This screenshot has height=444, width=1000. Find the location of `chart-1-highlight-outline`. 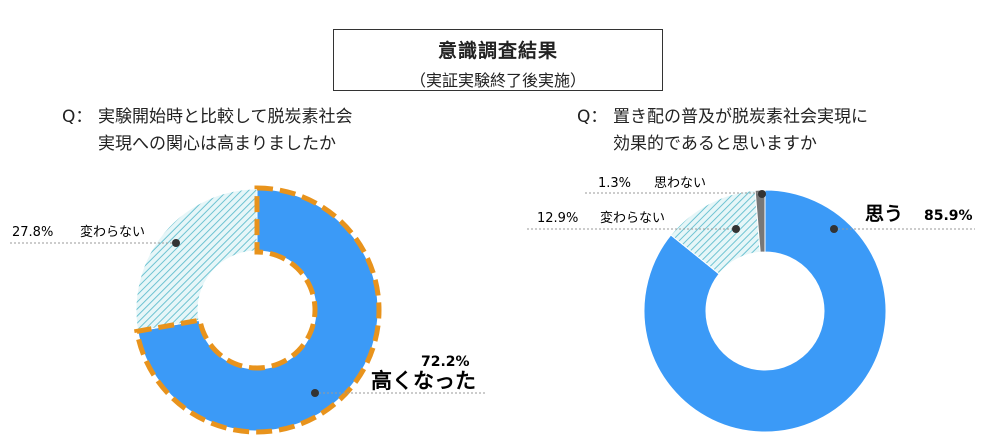

chart-1-highlight-outline is located at coordinates (257, 310).